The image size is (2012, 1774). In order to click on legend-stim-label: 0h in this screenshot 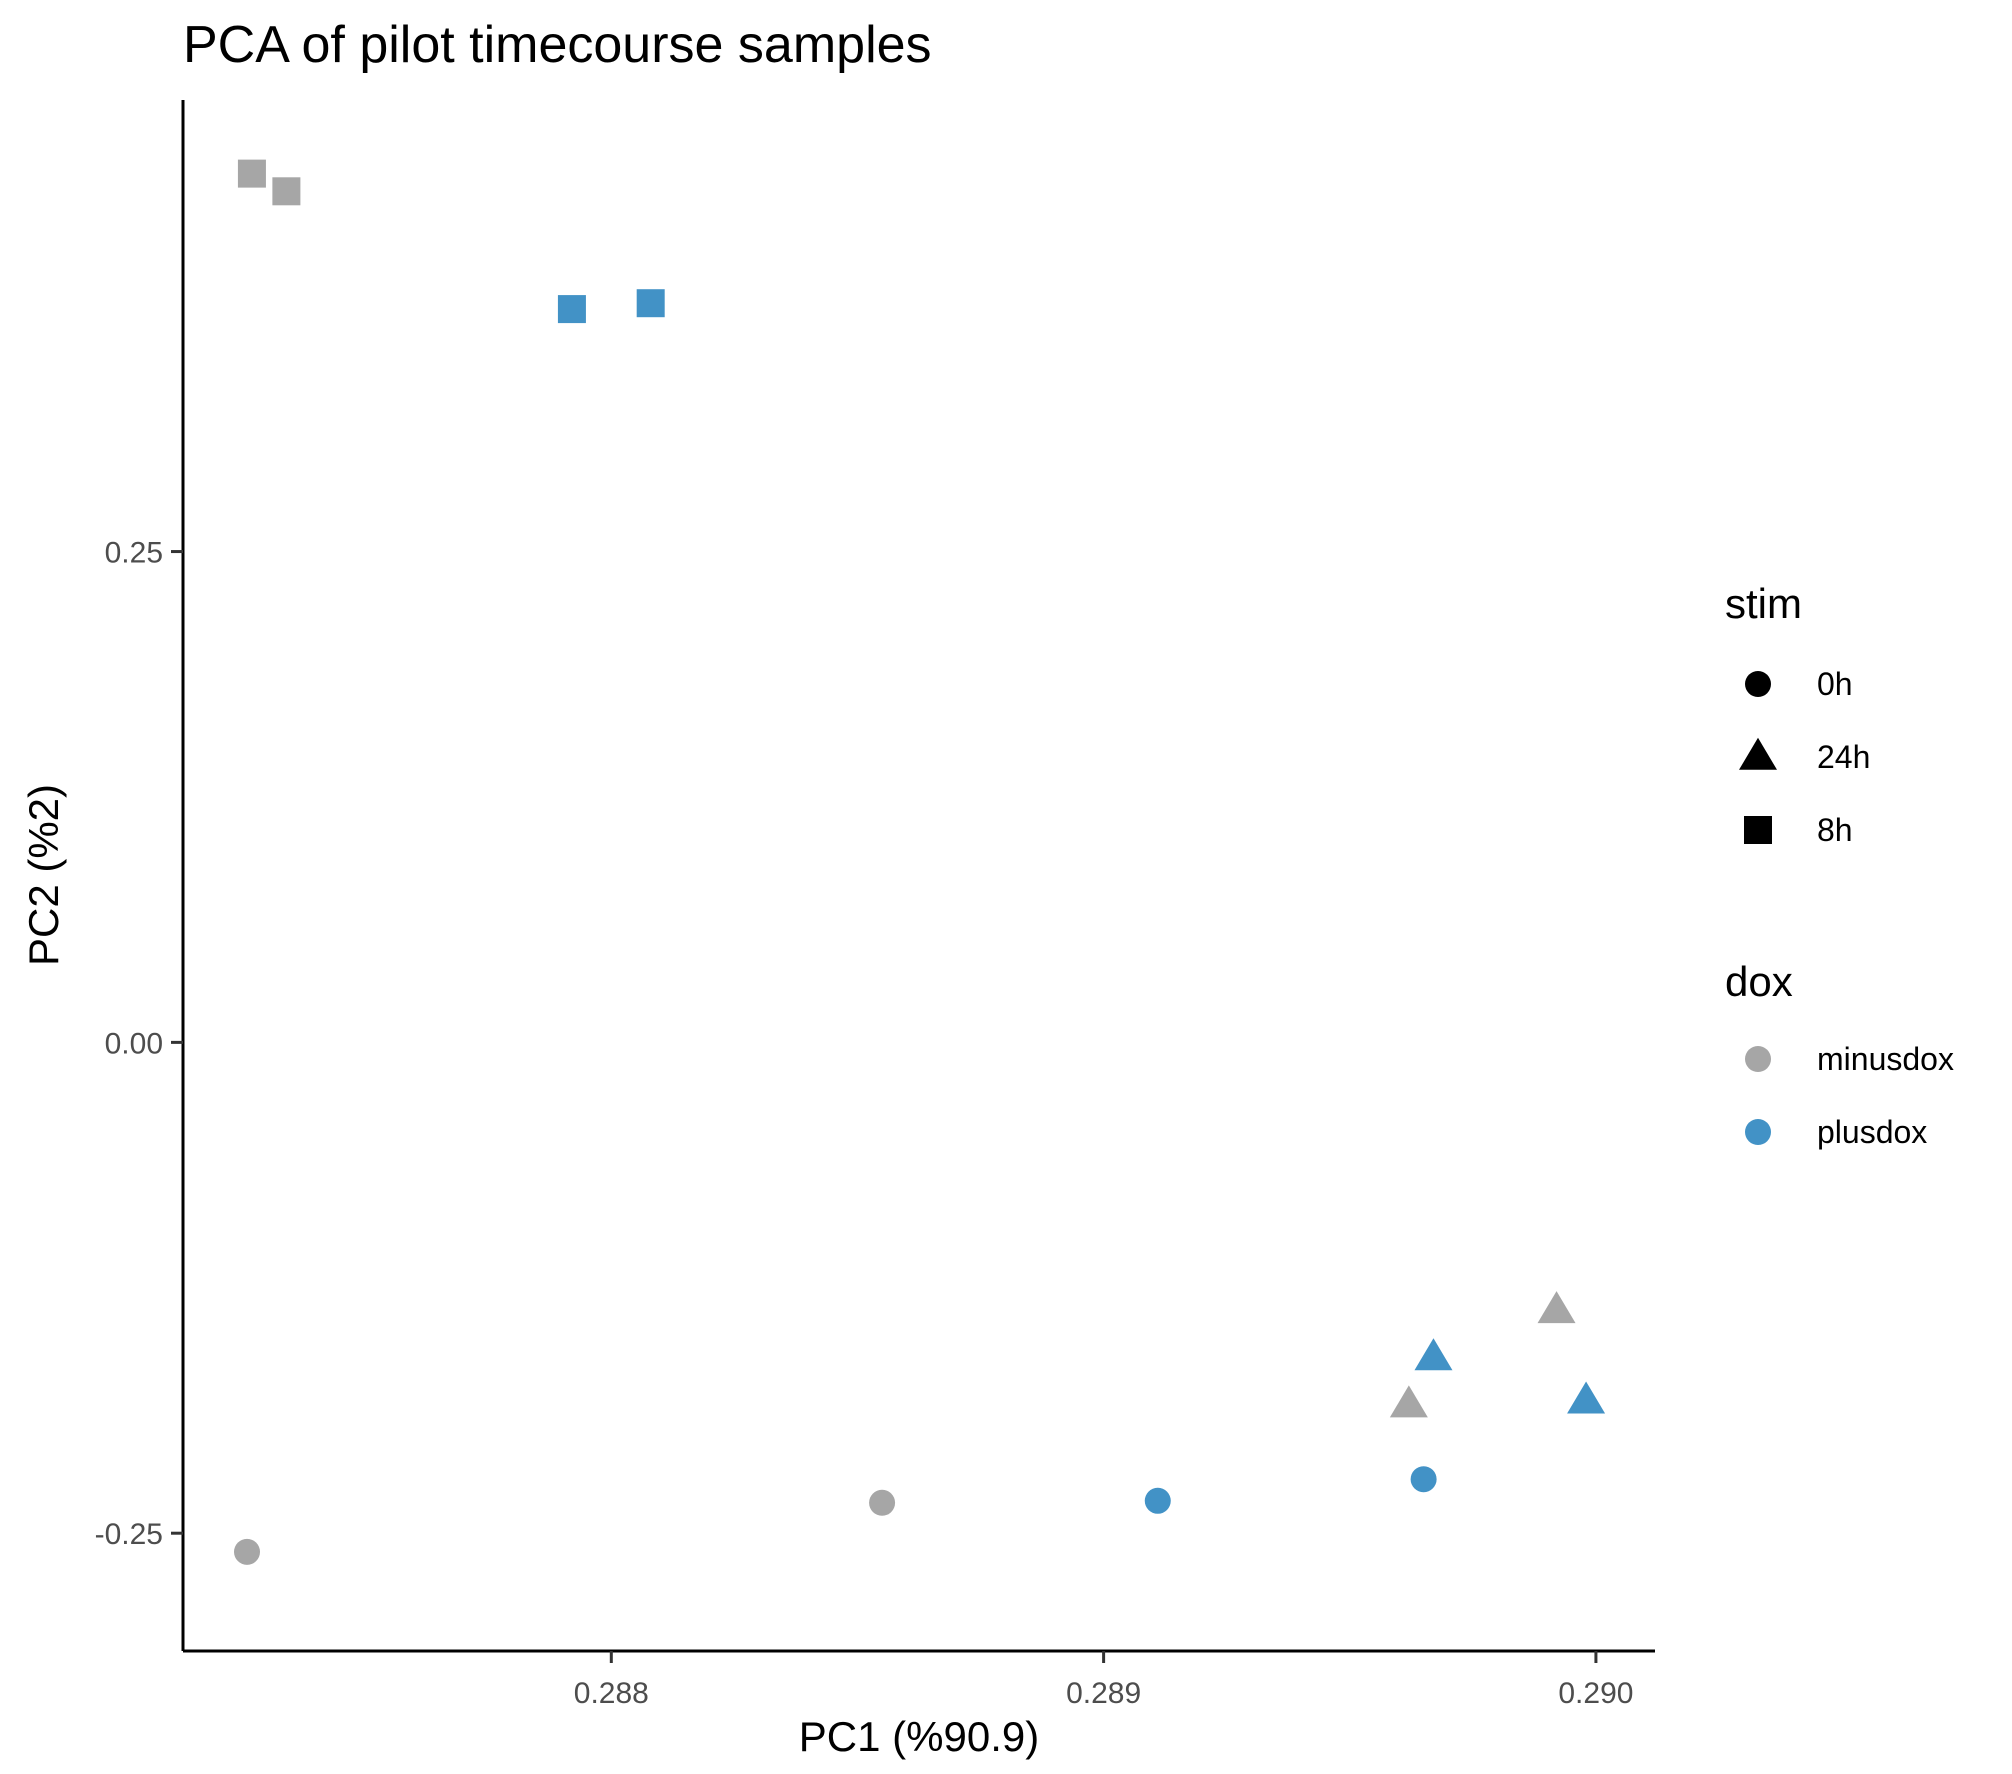, I will do `click(1835, 684)`.